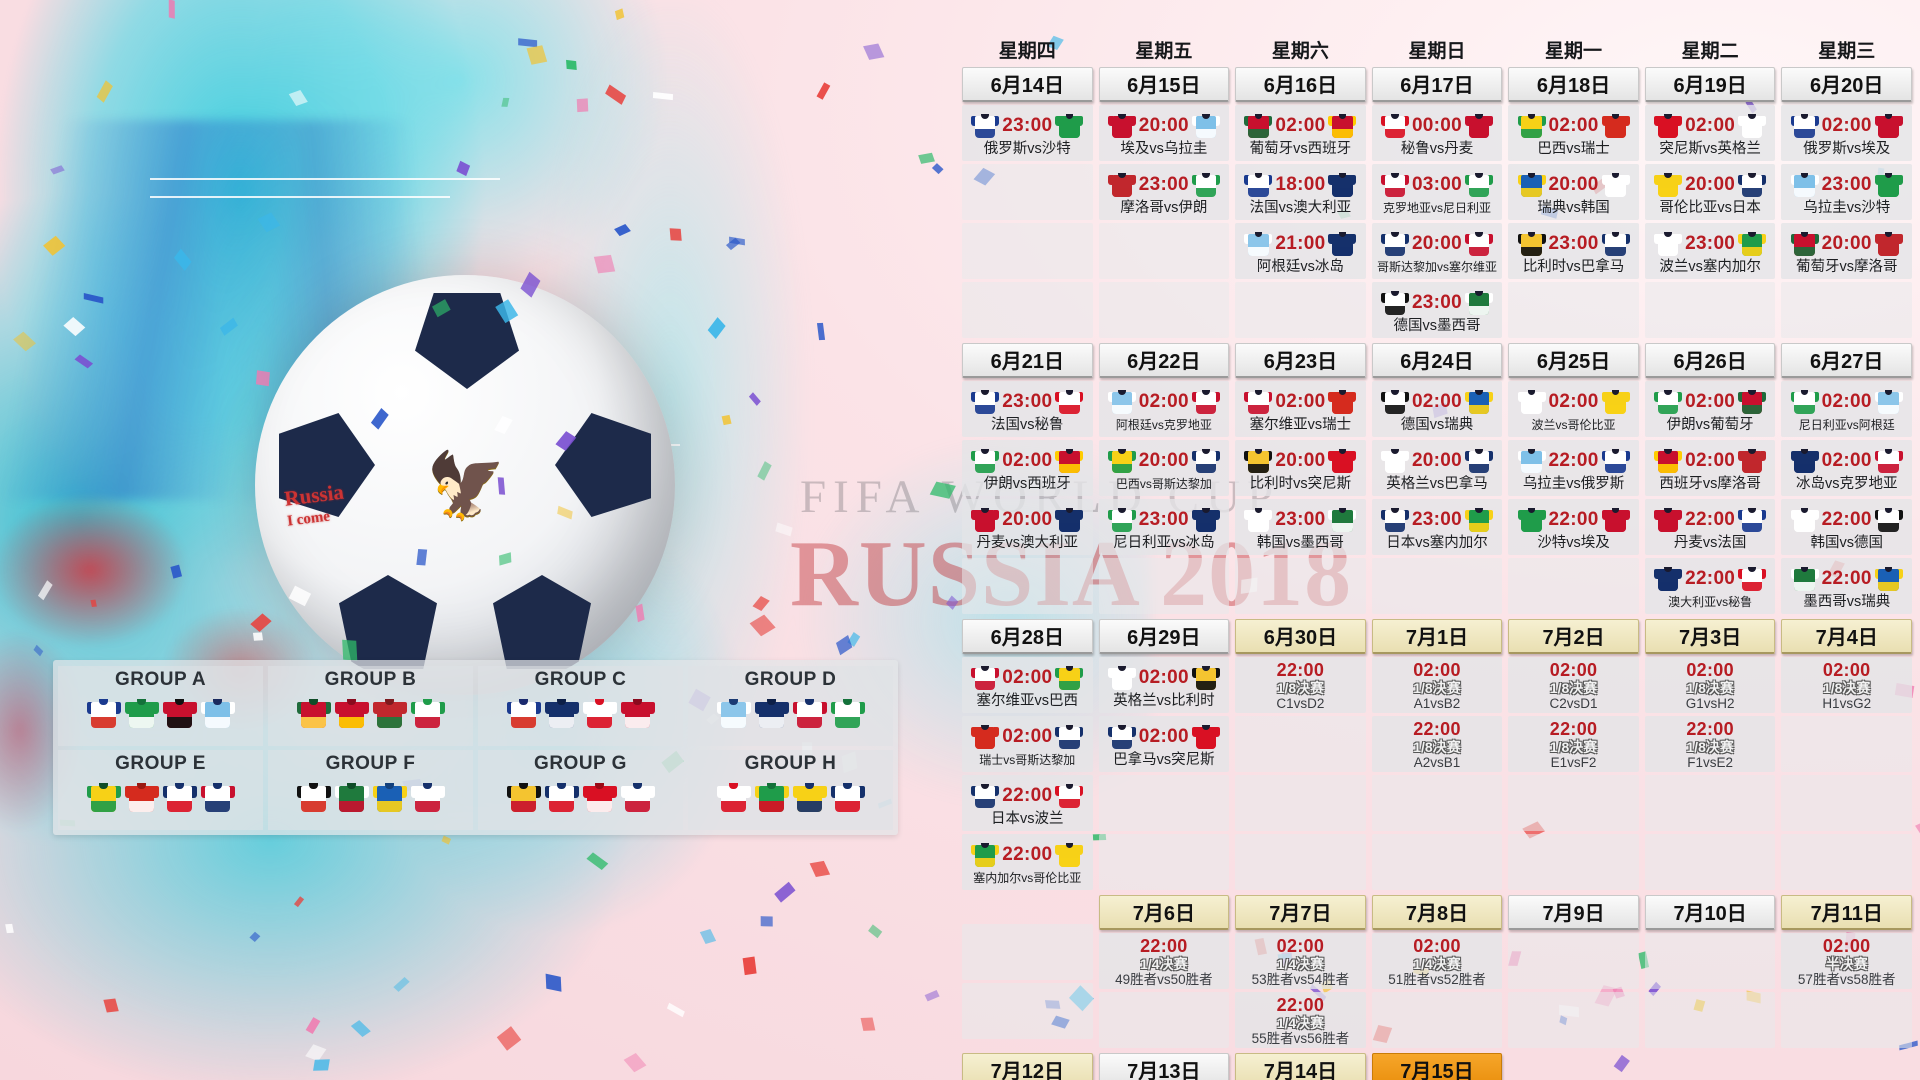  What do you see at coordinates (1437, 192) in the screenshot?
I see `match-cell: 03:00 克罗地亚vs尼日利亚` at bounding box center [1437, 192].